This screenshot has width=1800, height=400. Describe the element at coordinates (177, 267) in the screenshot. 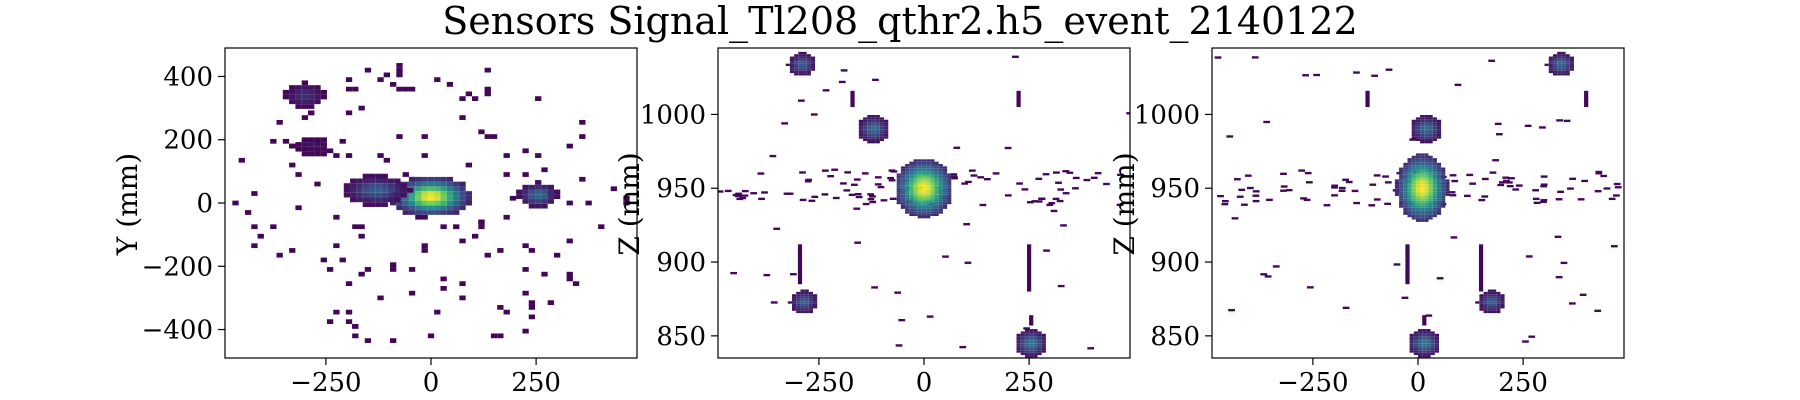

I see `y-tick-label: −200` at that location.